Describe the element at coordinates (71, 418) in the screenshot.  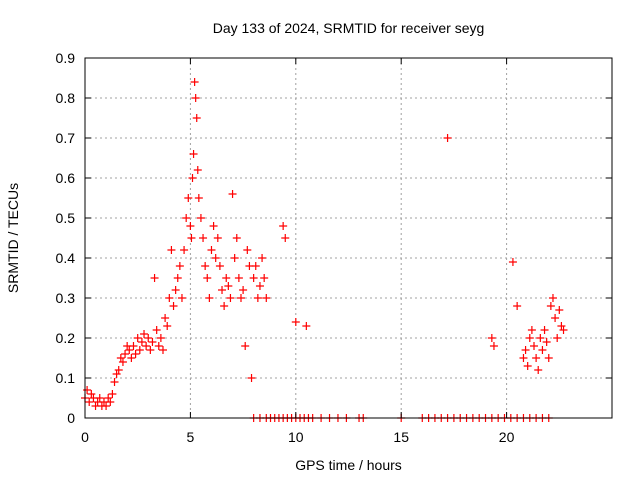
I see `y-tick-label: 0` at that location.